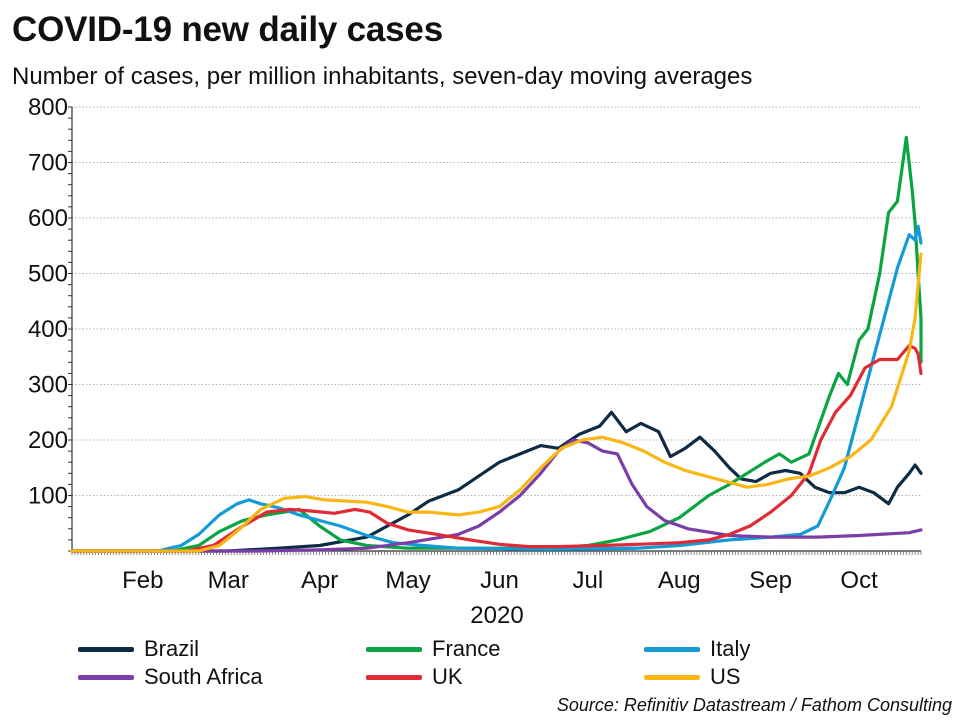 Image resolution: width=960 pixels, height=720 pixels. I want to click on legend-item-uk: UK, so click(414, 677).